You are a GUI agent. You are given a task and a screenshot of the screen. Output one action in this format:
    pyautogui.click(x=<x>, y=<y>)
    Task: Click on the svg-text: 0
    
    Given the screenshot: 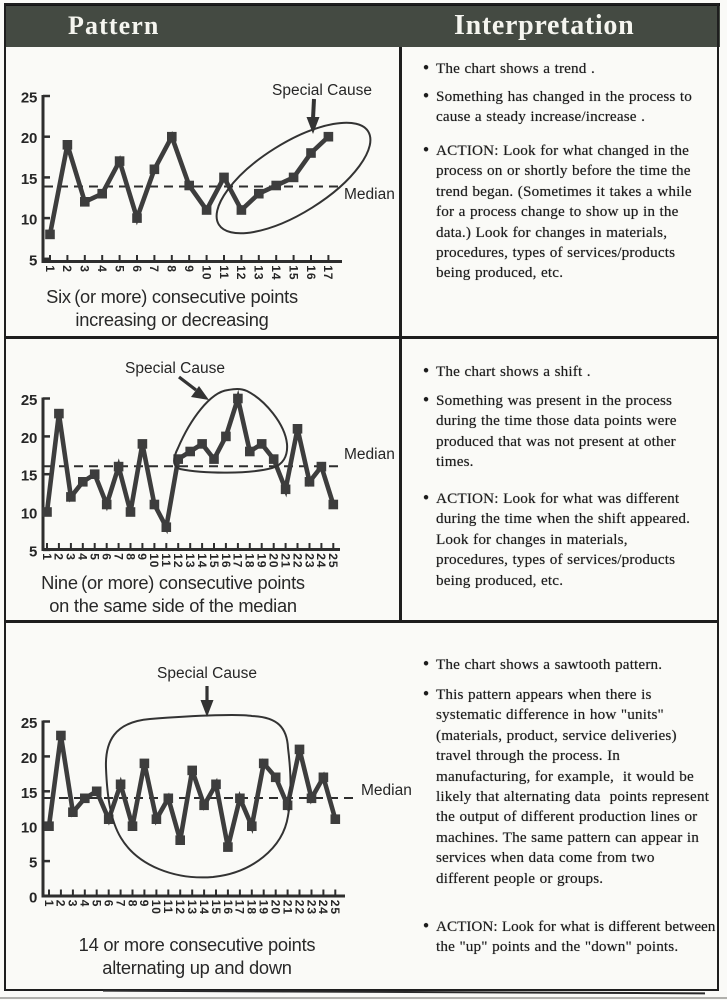 What is the action you would take?
    pyautogui.click(x=33, y=898)
    